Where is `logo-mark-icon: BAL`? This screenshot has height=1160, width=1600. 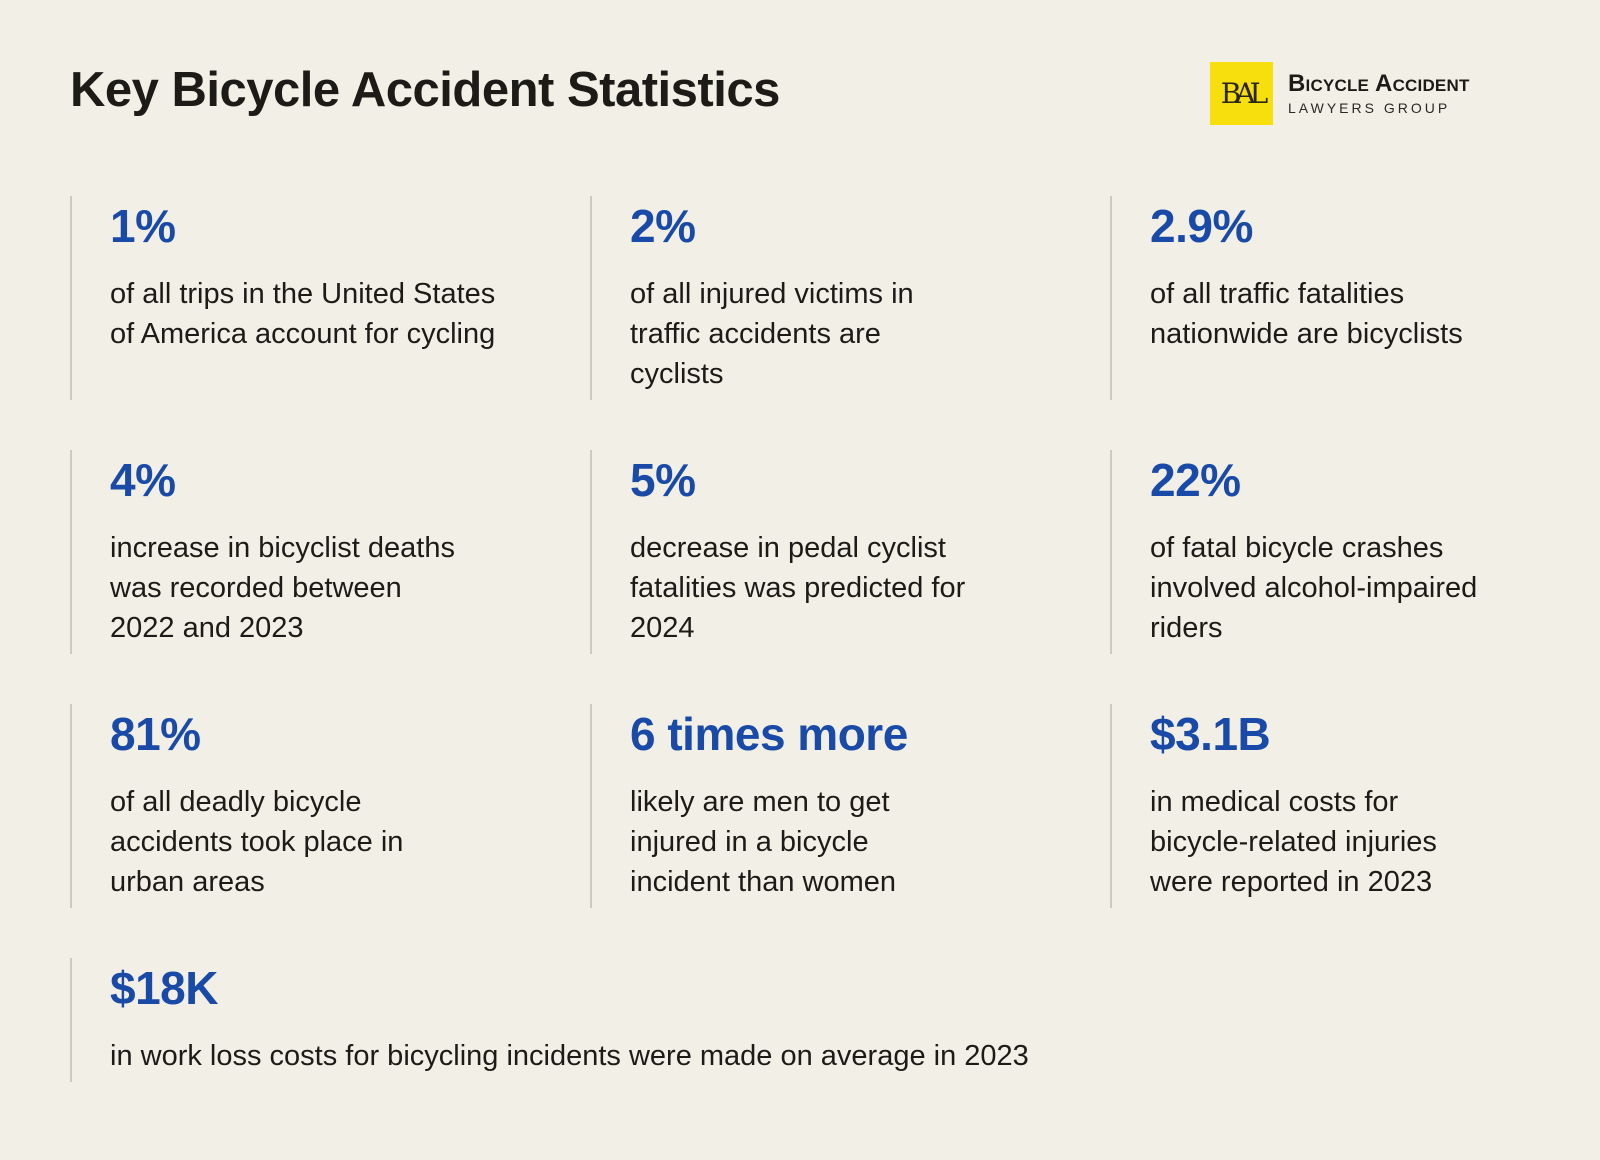 logo-mark-icon: BAL is located at coordinates (1241, 93).